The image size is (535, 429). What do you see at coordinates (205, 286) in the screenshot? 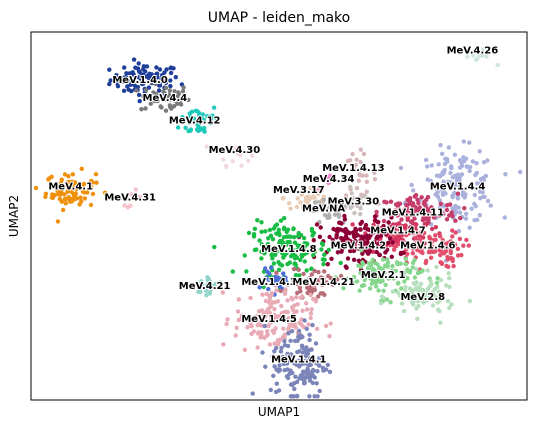
I see `cluster-label: MeV.4.21` at bounding box center [205, 286].